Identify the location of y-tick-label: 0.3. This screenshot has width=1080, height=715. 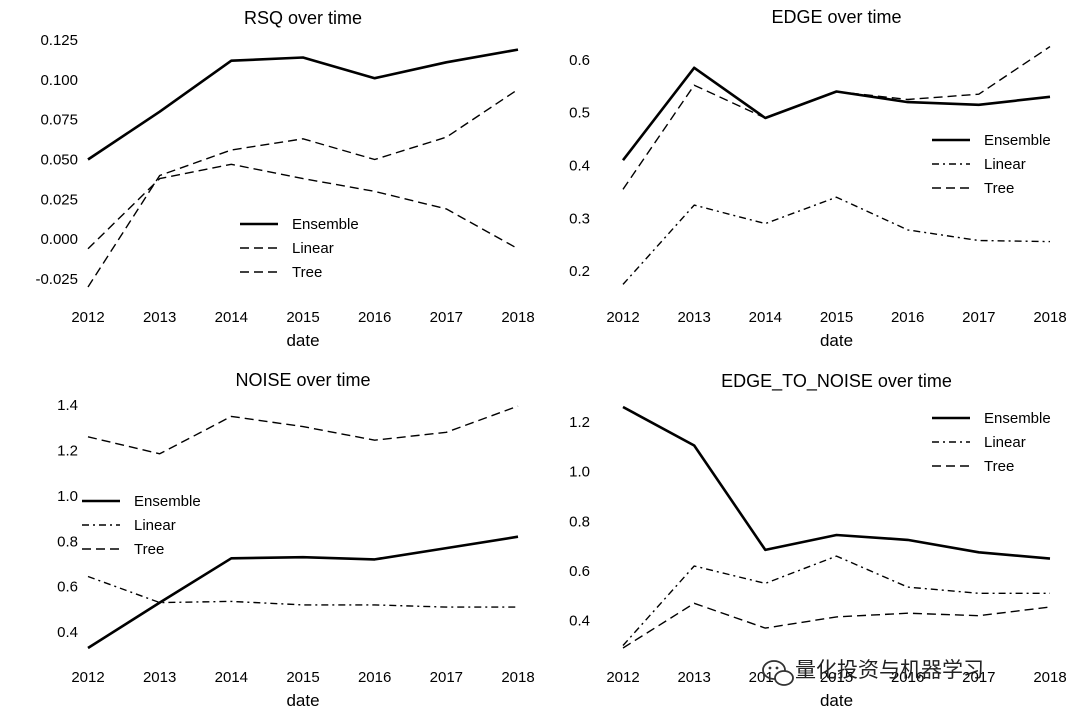
(579, 218).